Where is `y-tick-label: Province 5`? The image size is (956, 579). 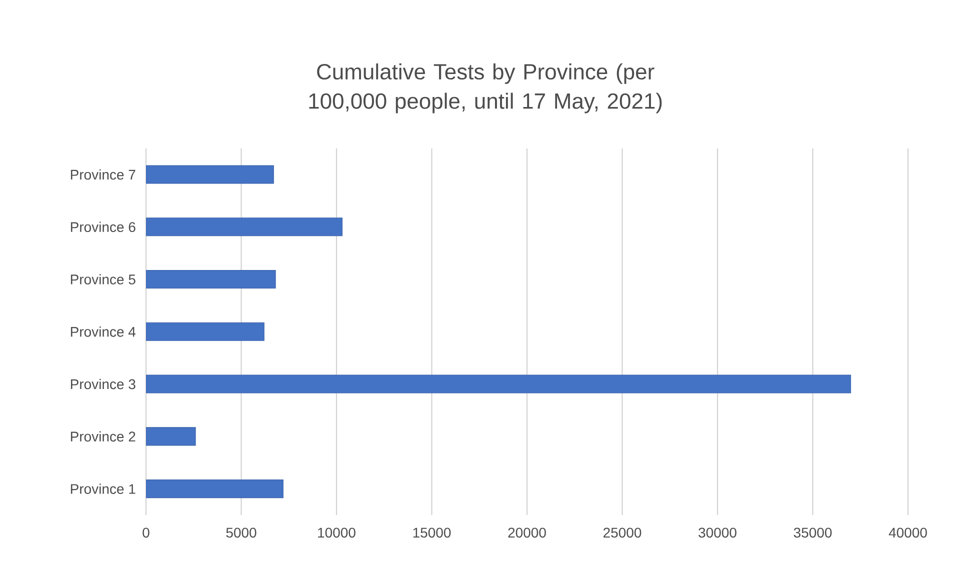 y-tick-label: Province 5 is located at coordinates (103, 279).